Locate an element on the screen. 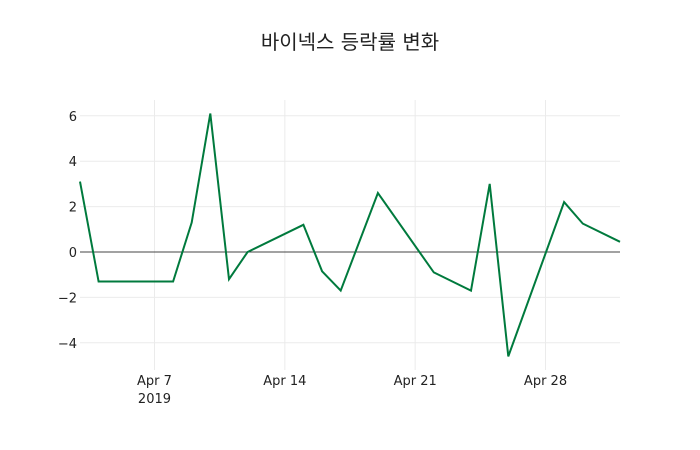 The image size is (700, 450). y-tick-label: 6 is located at coordinates (73, 117).